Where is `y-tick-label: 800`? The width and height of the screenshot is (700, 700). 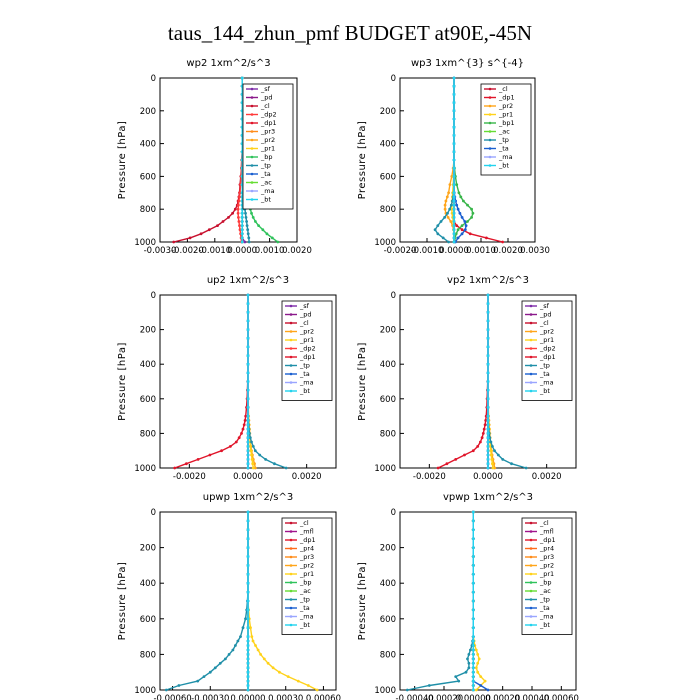 y-tick-label: 800 is located at coordinates (148, 655).